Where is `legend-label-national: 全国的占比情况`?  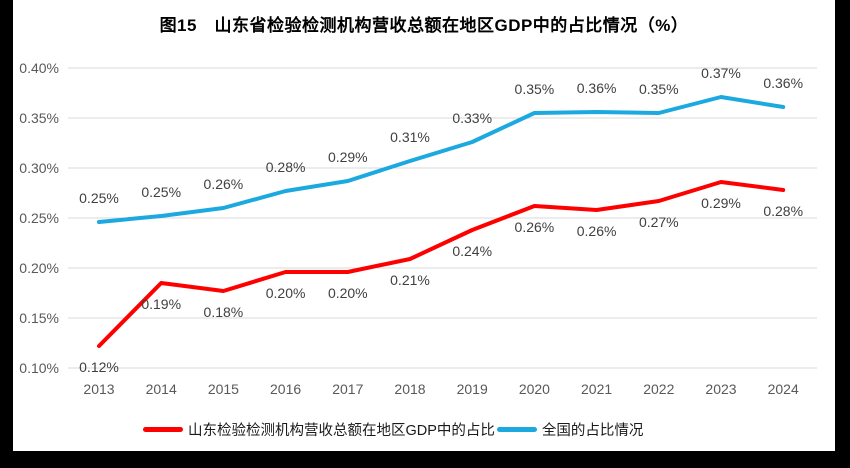 legend-label-national: 全国的占比情况 is located at coordinates (592, 430).